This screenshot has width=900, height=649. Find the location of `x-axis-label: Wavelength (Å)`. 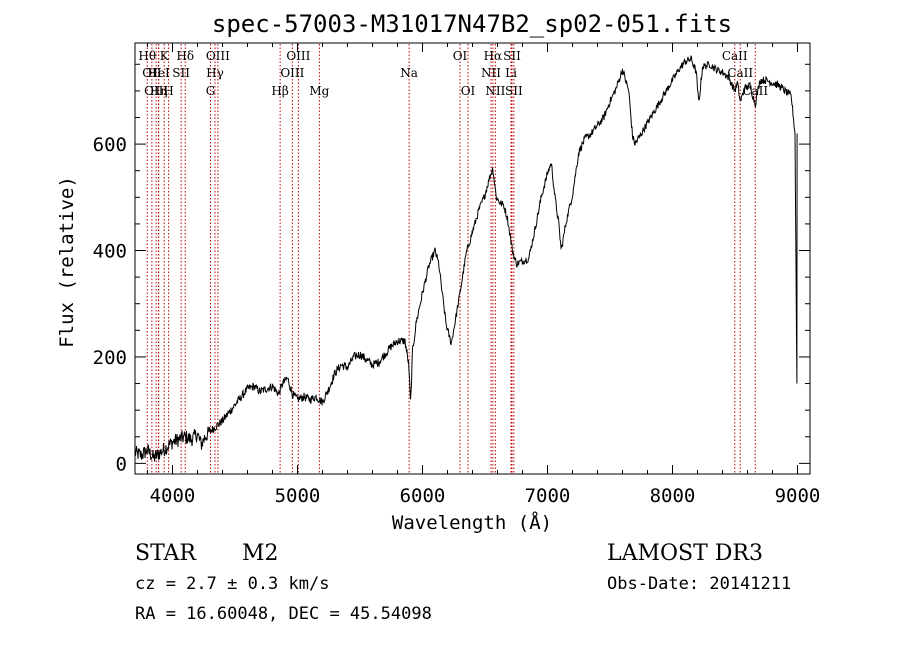

x-axis-label: Wavelength (Å) is located at coordinates (472, 522).